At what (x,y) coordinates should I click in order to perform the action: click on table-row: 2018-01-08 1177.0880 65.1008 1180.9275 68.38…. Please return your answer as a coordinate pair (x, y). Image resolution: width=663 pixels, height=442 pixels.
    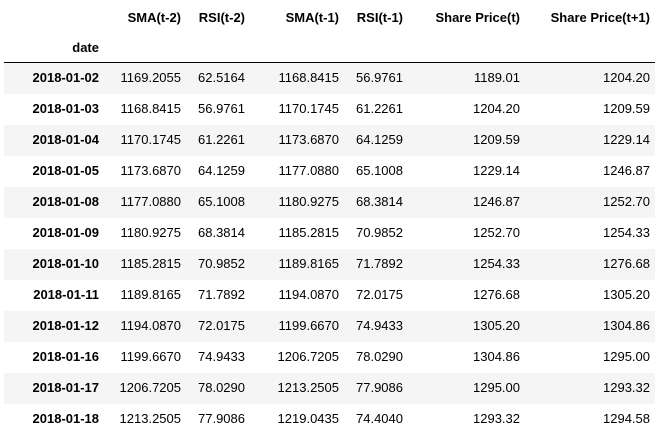
    Looking at the image, I should click on (329, 202).